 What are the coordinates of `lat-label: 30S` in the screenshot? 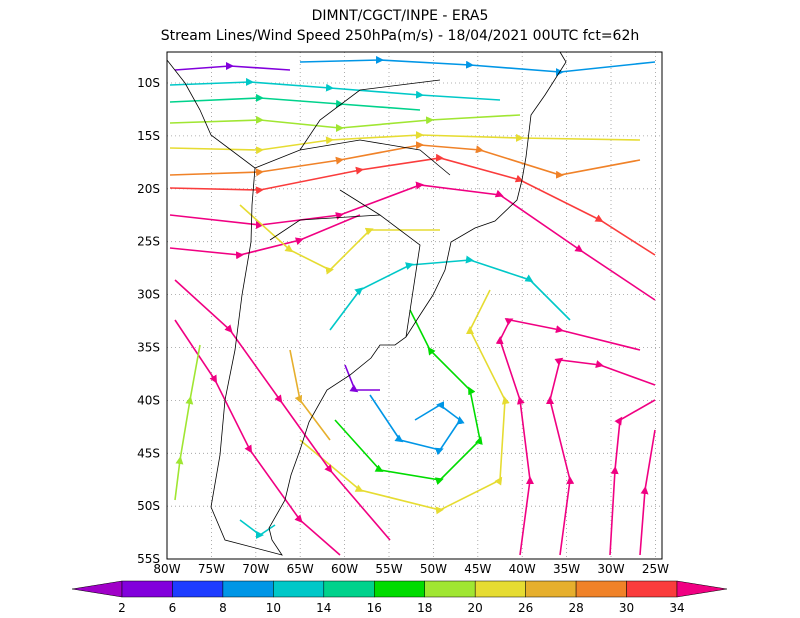 It's located at (148, 295).